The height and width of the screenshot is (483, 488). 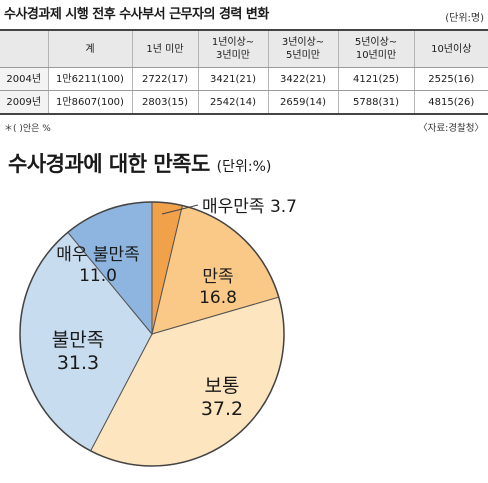 What do you see at coordinates (217, 277) in the screenshot?
I see `slice-label: 만족` at bounding box center [217, 277].